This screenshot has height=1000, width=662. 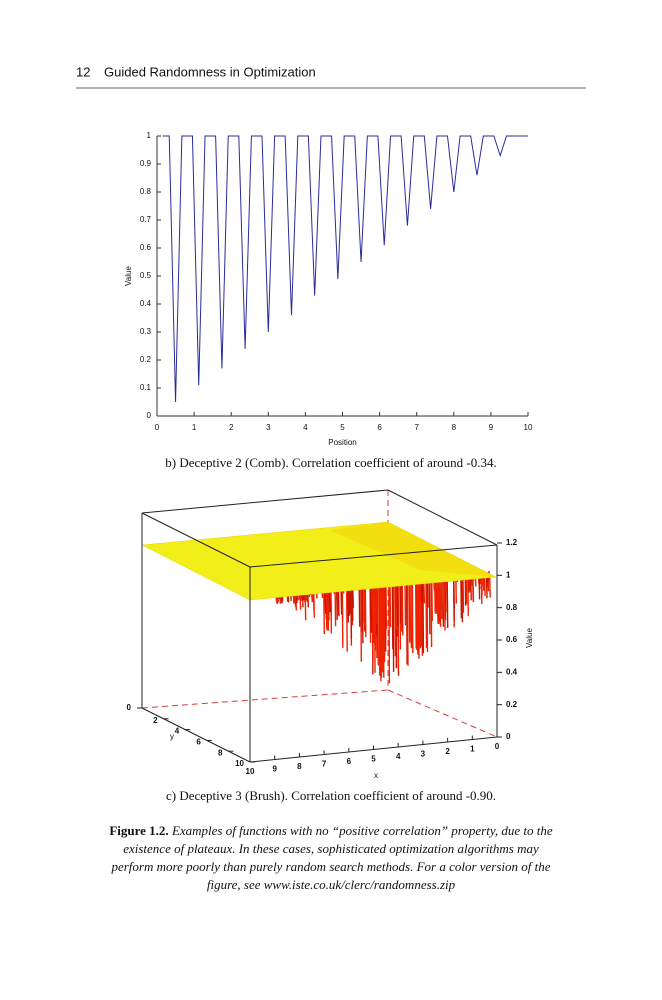 I want to click on y-tick-label: 10, so click(x=239, y=763).